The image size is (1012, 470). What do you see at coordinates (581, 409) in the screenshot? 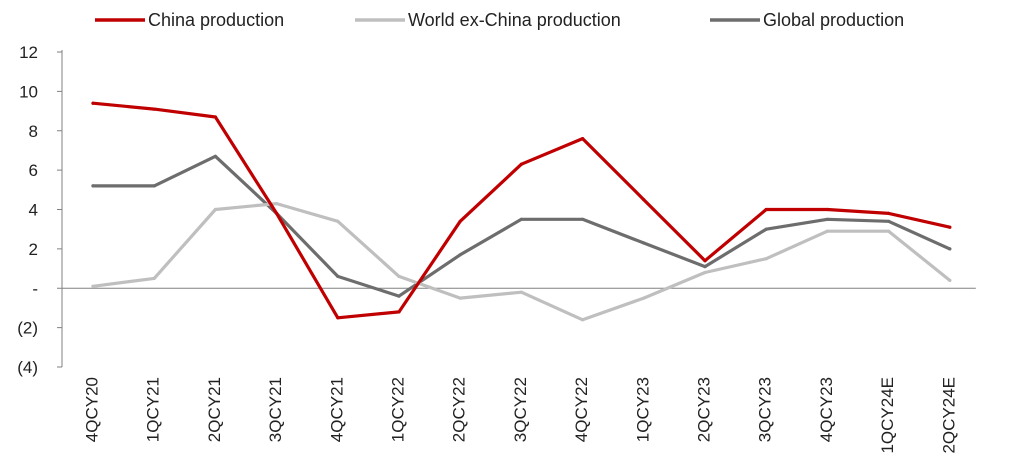
I see `x-tick-label: 4QCY22` at bounding box center [581, 409].